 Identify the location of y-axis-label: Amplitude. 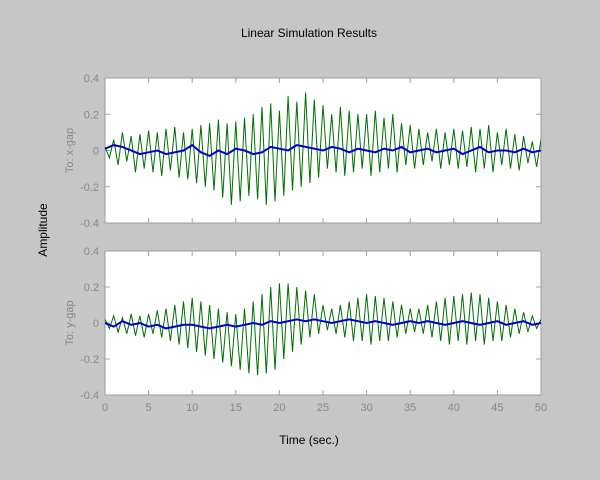
(43, 230).